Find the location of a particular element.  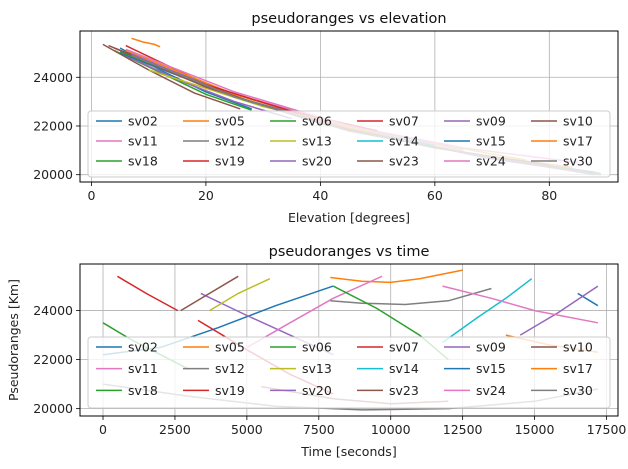

series-line-sv07 is located at coordinates (148, 293).